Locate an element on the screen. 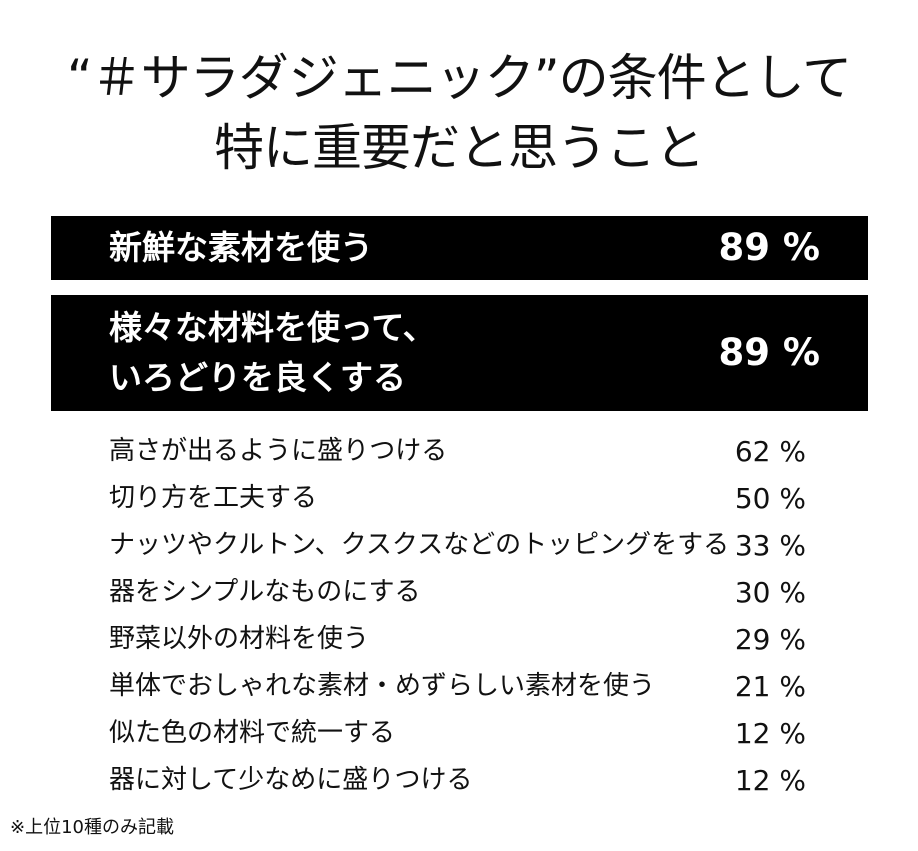 This screenshot has height=851, width=918. ranking-row-7-value: 29 % is located at coordinates (770, 639).